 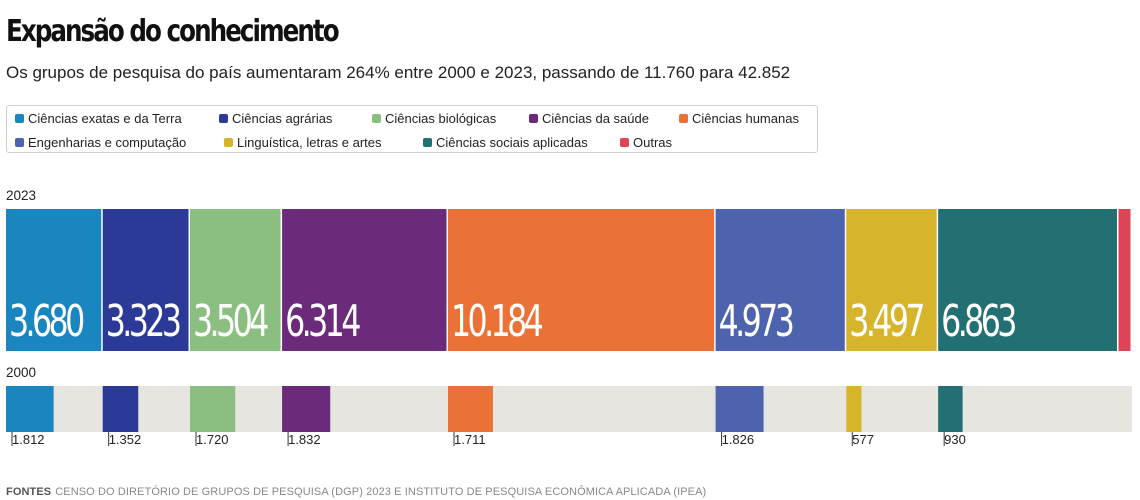 I want to click on bar-2023-linguistica, so click(x=891, y=280).